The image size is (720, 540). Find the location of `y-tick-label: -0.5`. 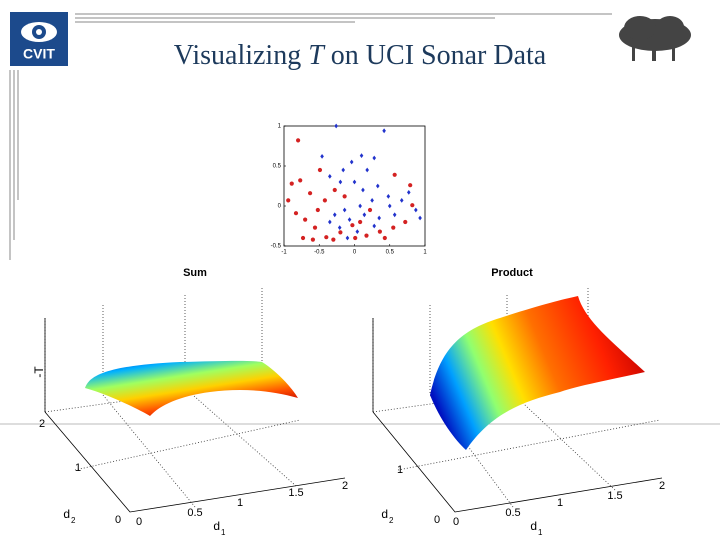

y-tick-label: -0.5 is located at coordinates (276, 247).